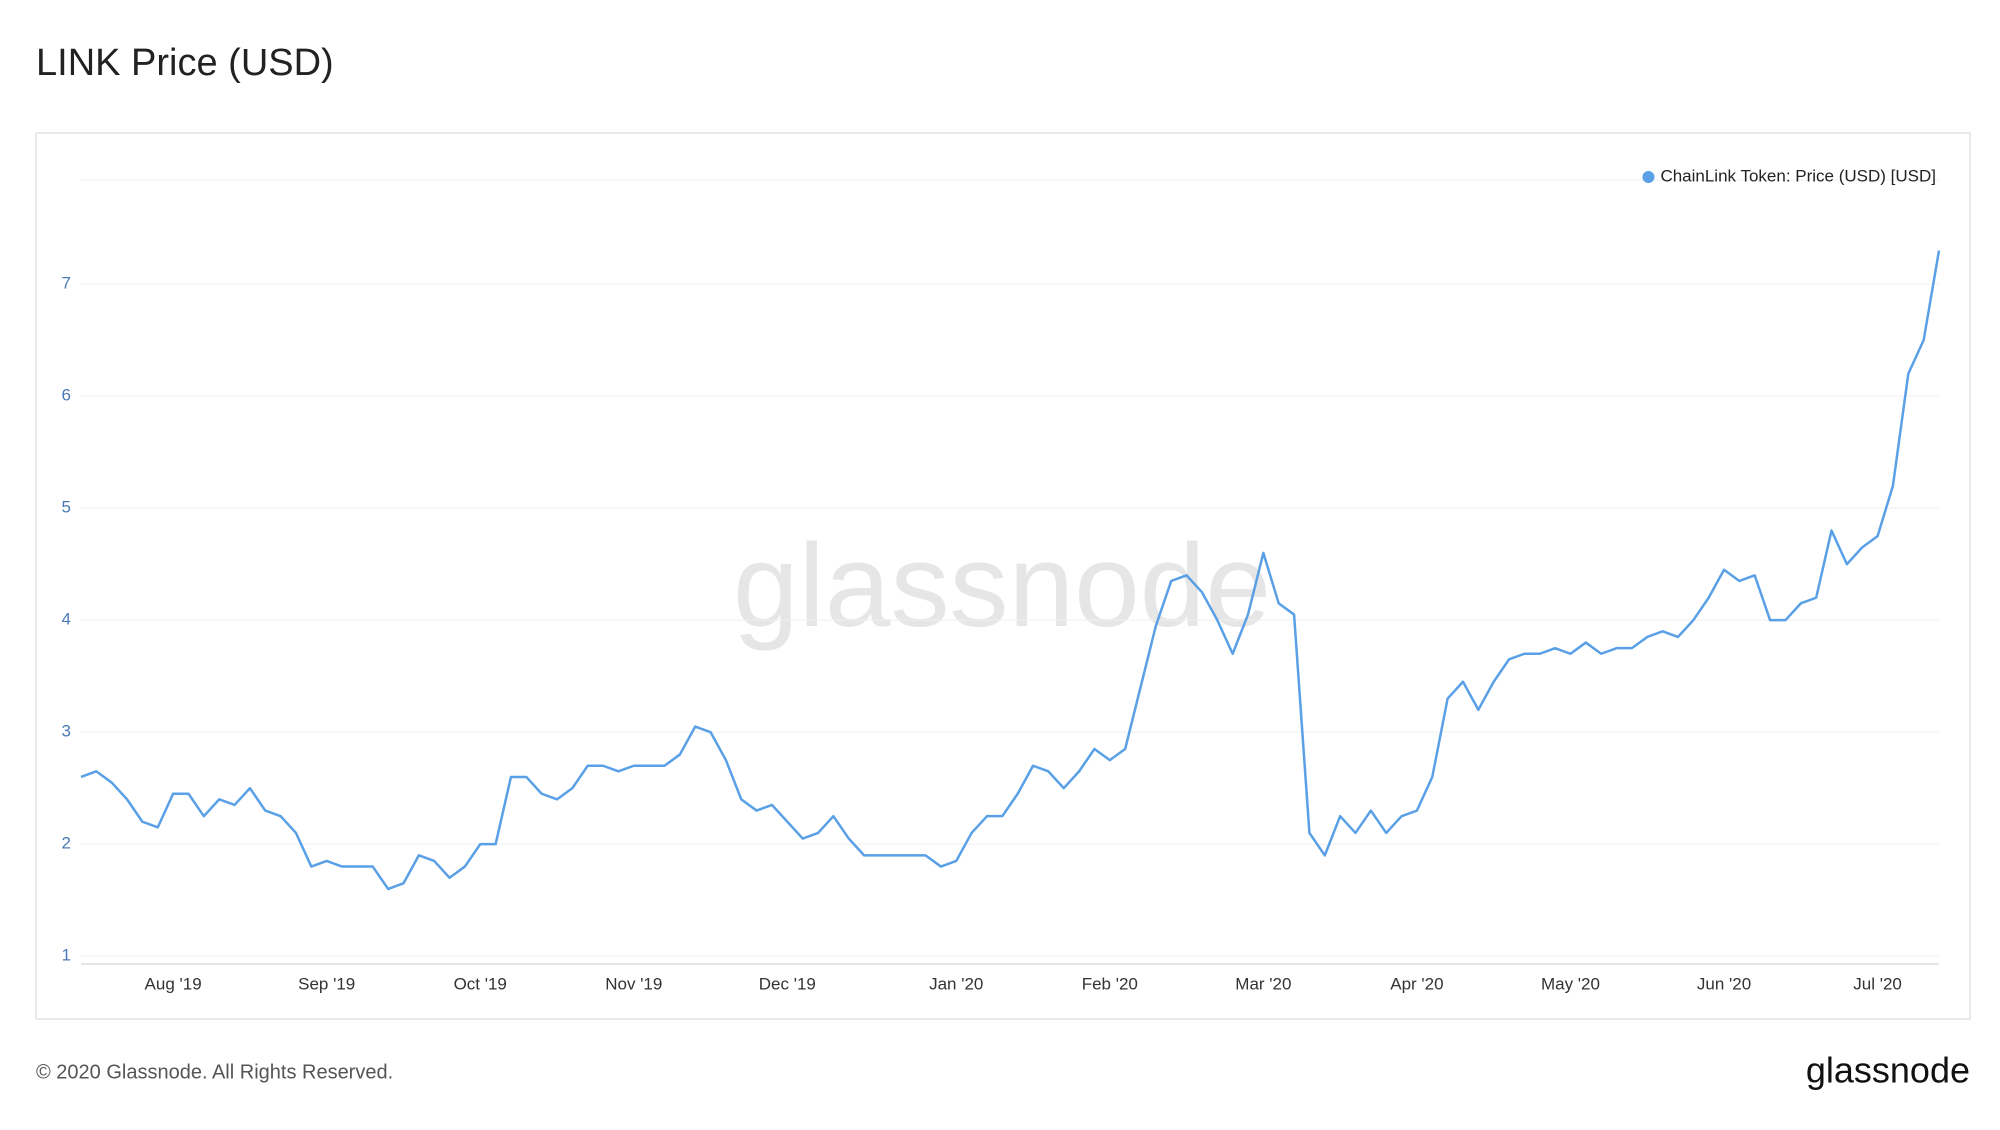 This screenshot has width=2000, height=1130. What do you see at coordinates (214, 1072) in the screenshot?
I see `footer: © 2020 Glassnode. All Rights Reserved.` at bounding box center [214, 1072].